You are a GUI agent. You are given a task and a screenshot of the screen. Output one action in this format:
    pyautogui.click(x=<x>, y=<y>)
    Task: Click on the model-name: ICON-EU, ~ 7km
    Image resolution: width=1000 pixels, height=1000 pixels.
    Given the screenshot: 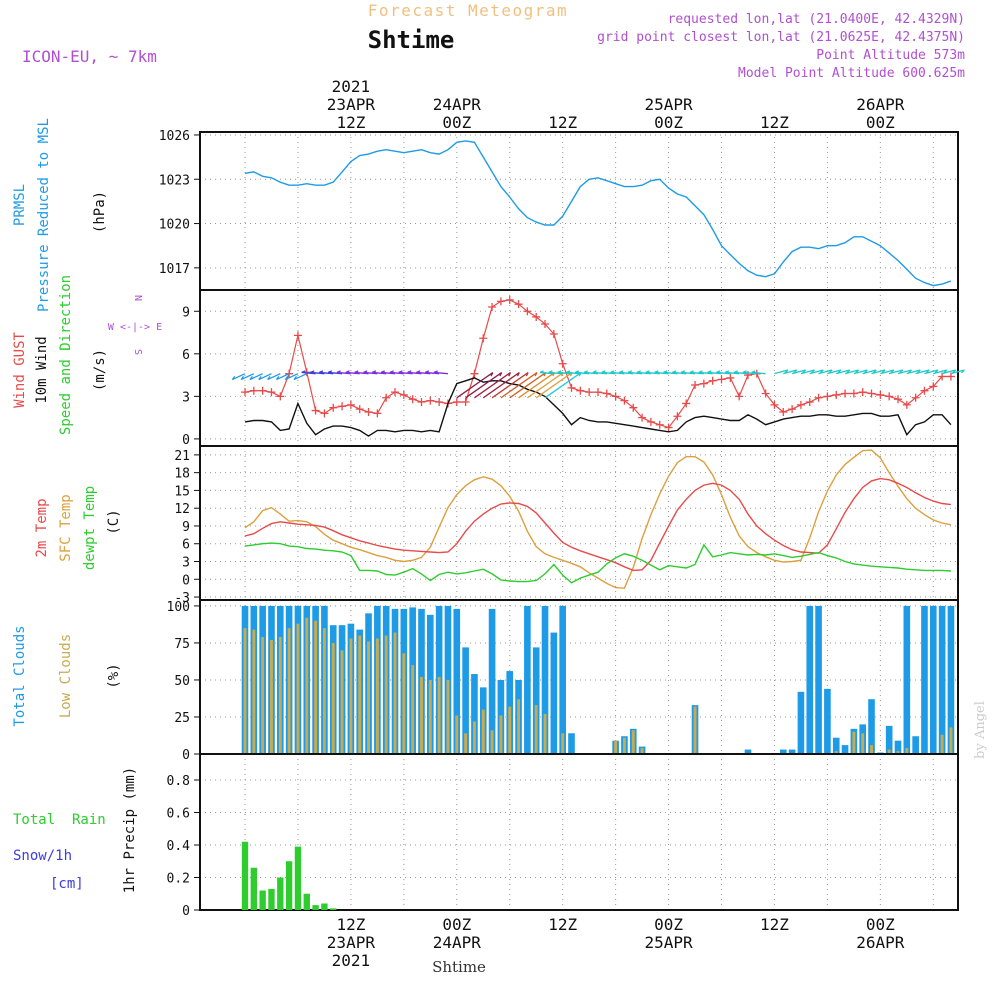 What is the action you would take?
    pyautogui.click(x=89, y=56)
    